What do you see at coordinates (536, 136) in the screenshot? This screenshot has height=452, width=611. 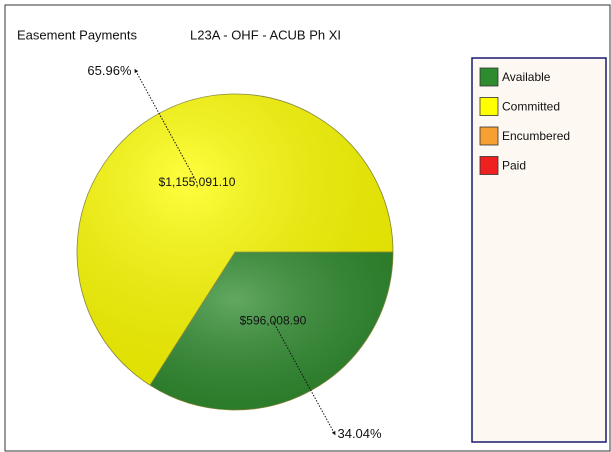 I see `legend-label: Encumbered` at bounding box center [536, 136].